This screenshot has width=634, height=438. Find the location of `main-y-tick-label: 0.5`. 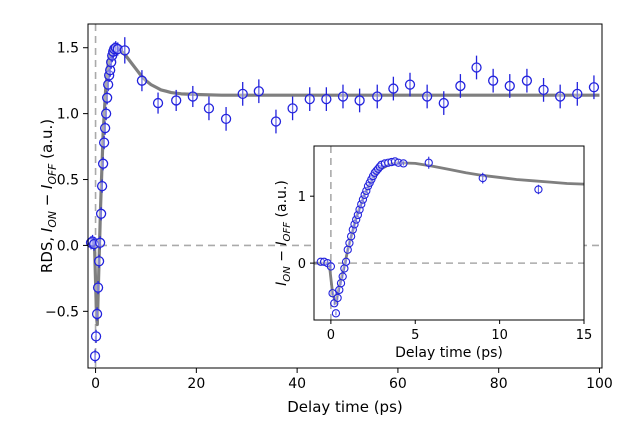

main-y-tick-label: 0.5 is located at coordinates (68, 181).